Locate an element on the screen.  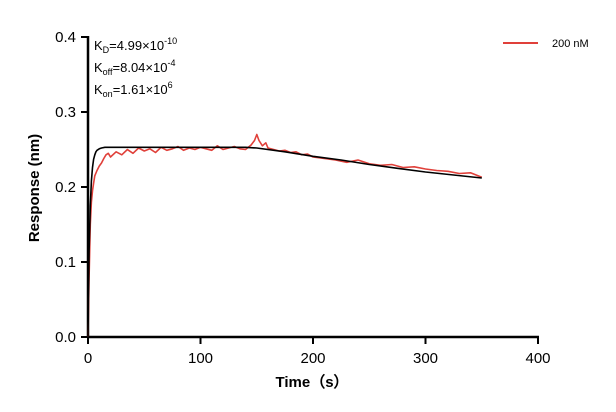
kon-annotation: Kon=1.61×106 is located at coordinates (133, 89).